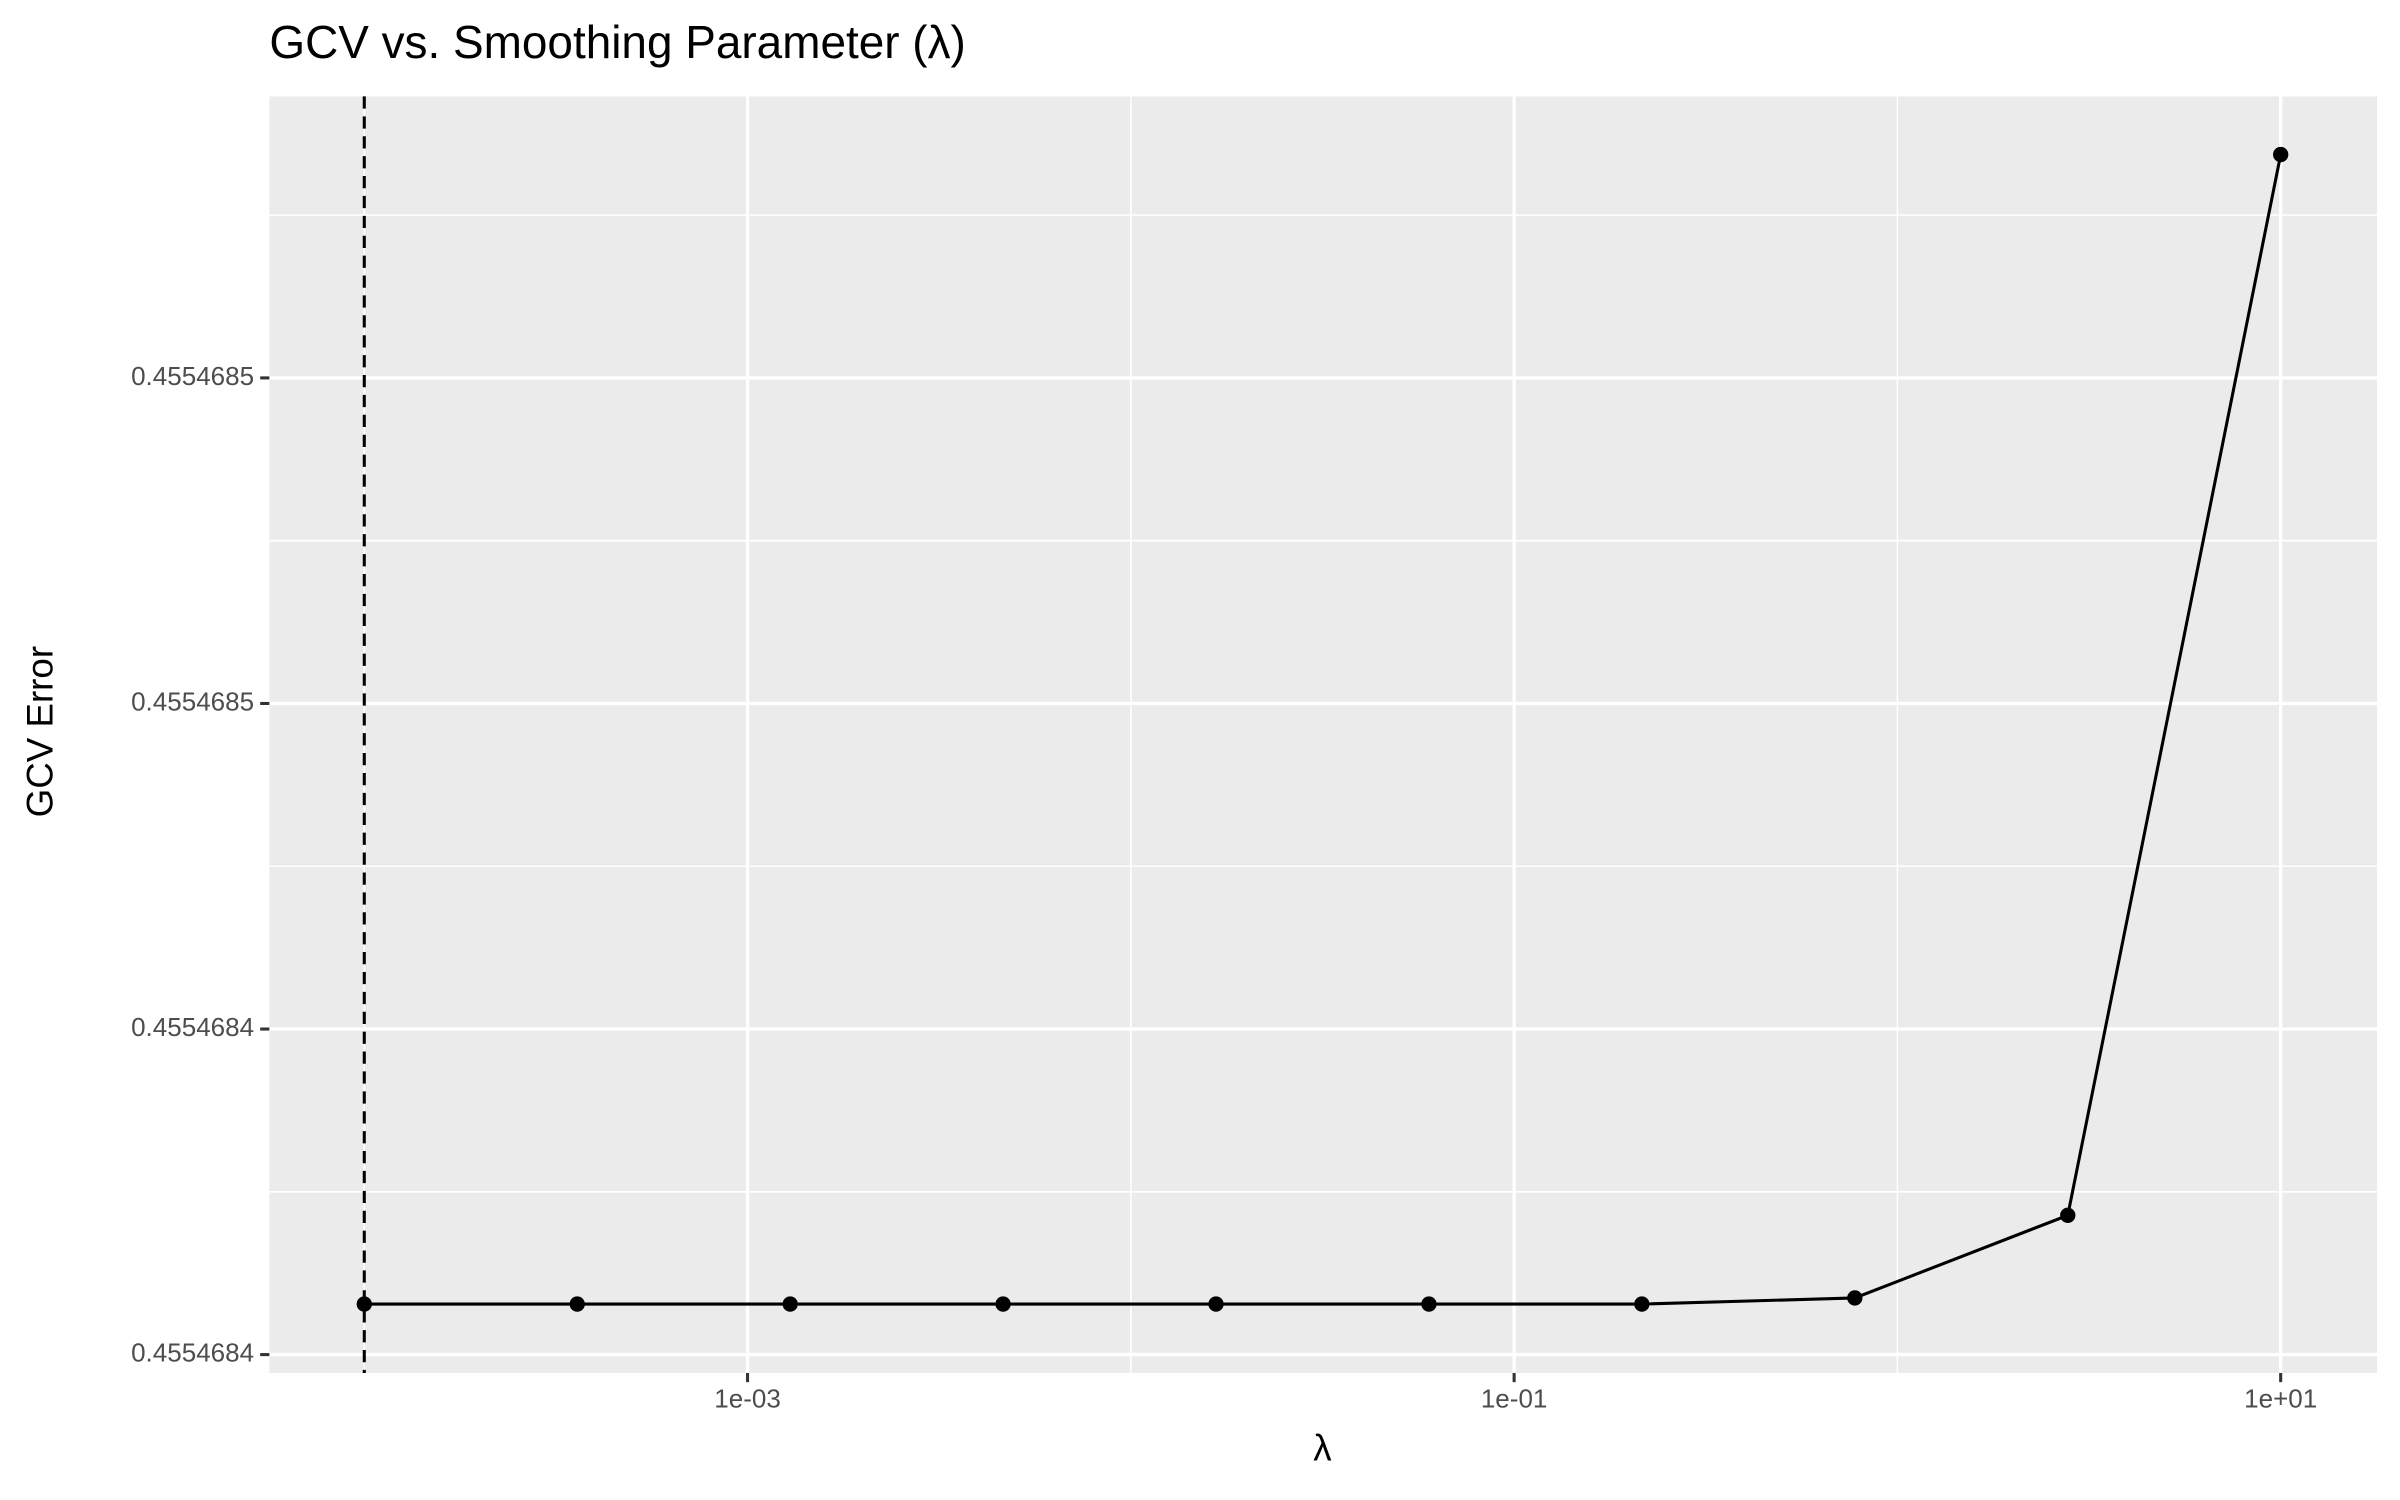 The height and width of the screenshot is (1500, 2400). Describe the element at coordinates (40, 731) in the screenshot. I see `y-axis-title: GCV Error` at that location.